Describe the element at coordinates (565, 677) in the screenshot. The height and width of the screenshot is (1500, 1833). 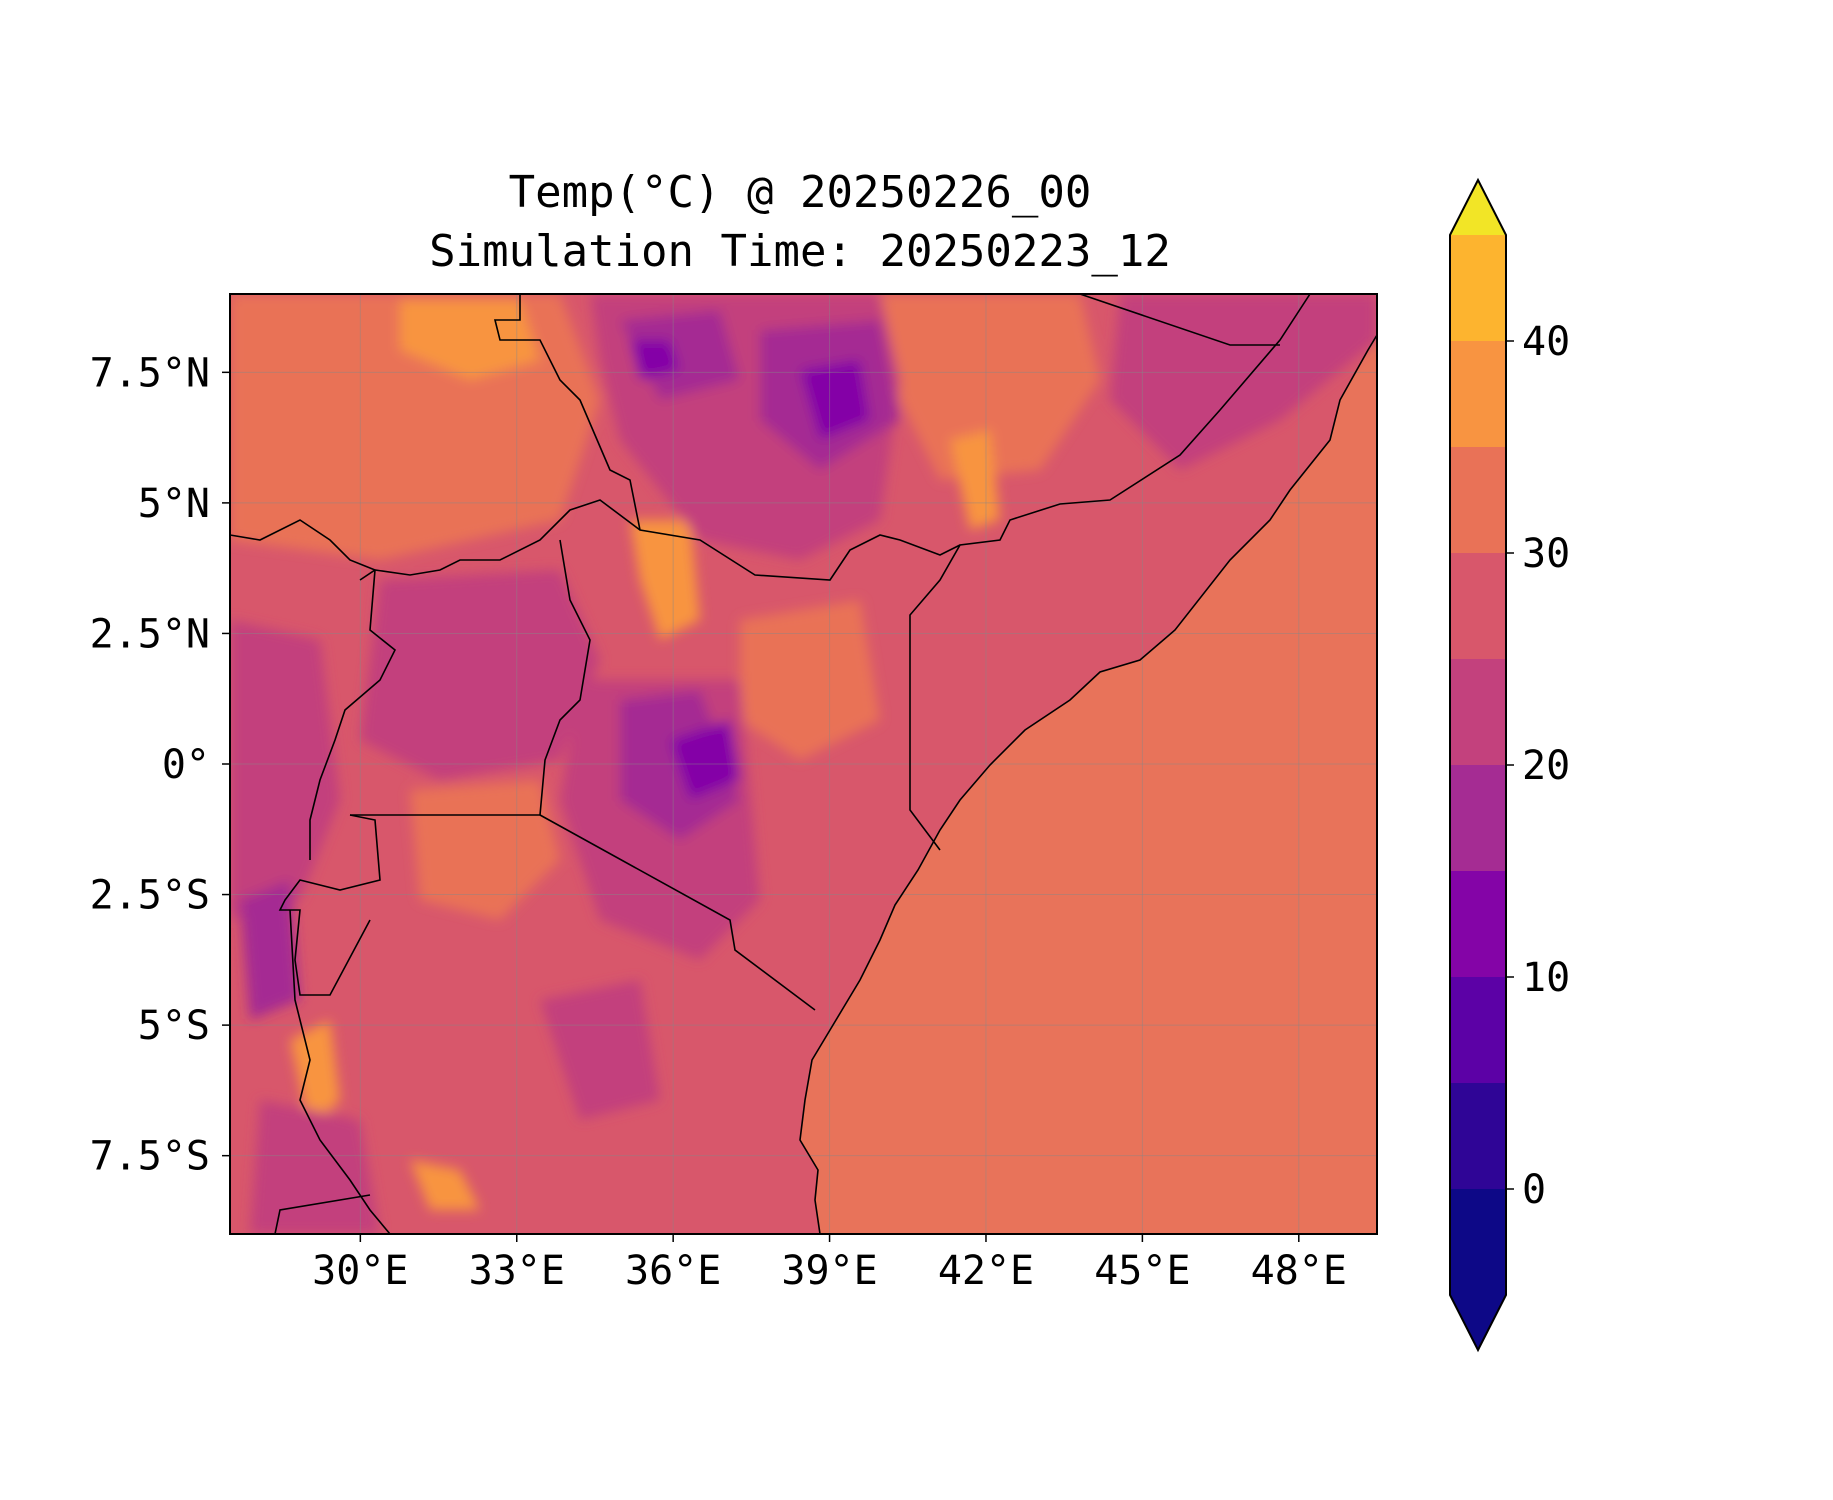
I see `uganda-kenya-border` at that location.